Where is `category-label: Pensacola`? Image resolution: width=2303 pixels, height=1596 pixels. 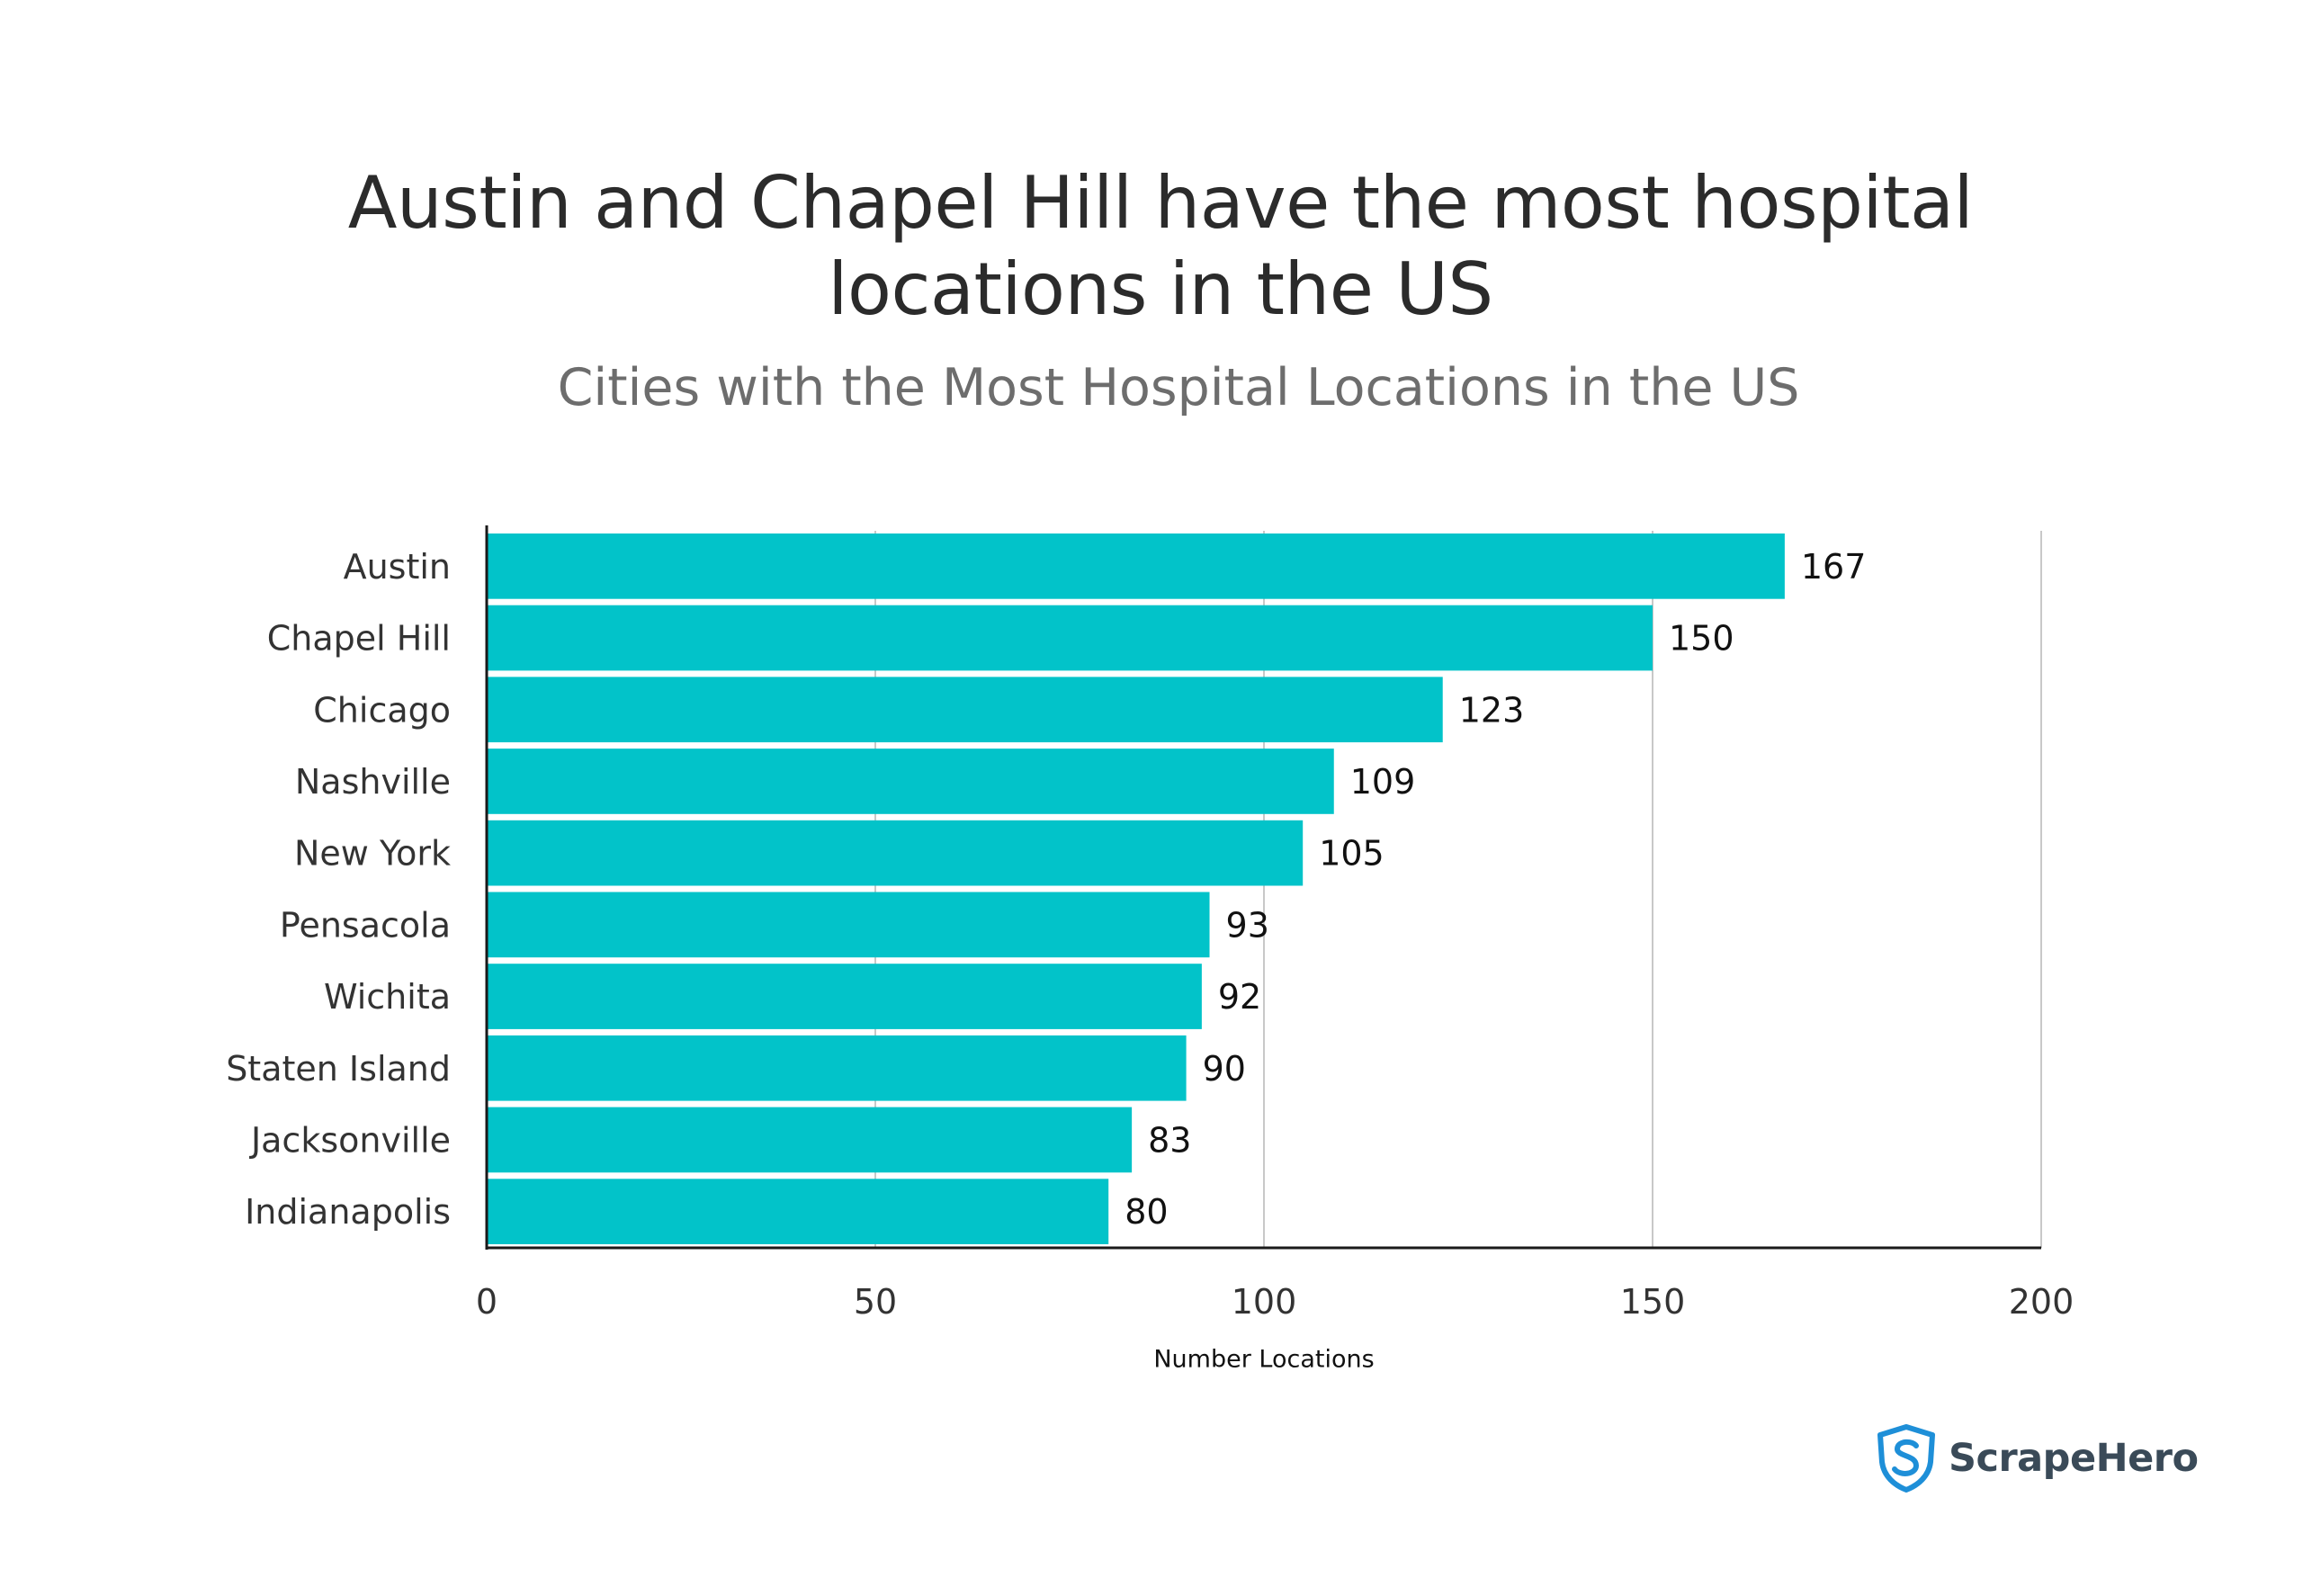
category-label: Pensacola is located at coordinates (366, 925).